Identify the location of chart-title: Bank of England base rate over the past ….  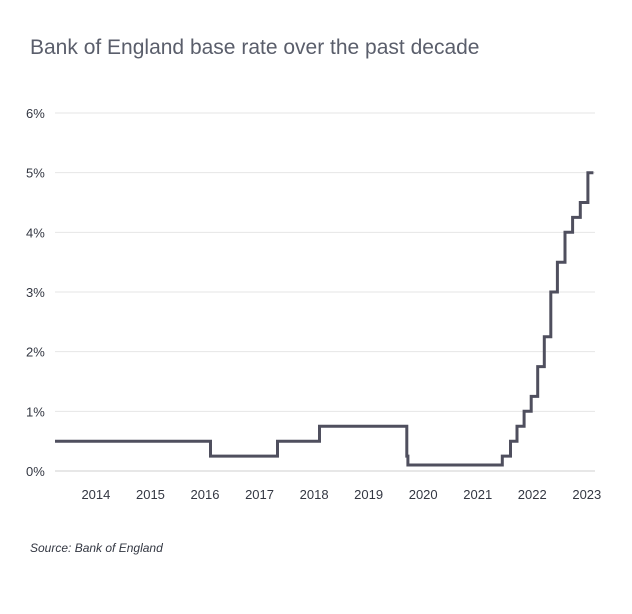
(255, 47).